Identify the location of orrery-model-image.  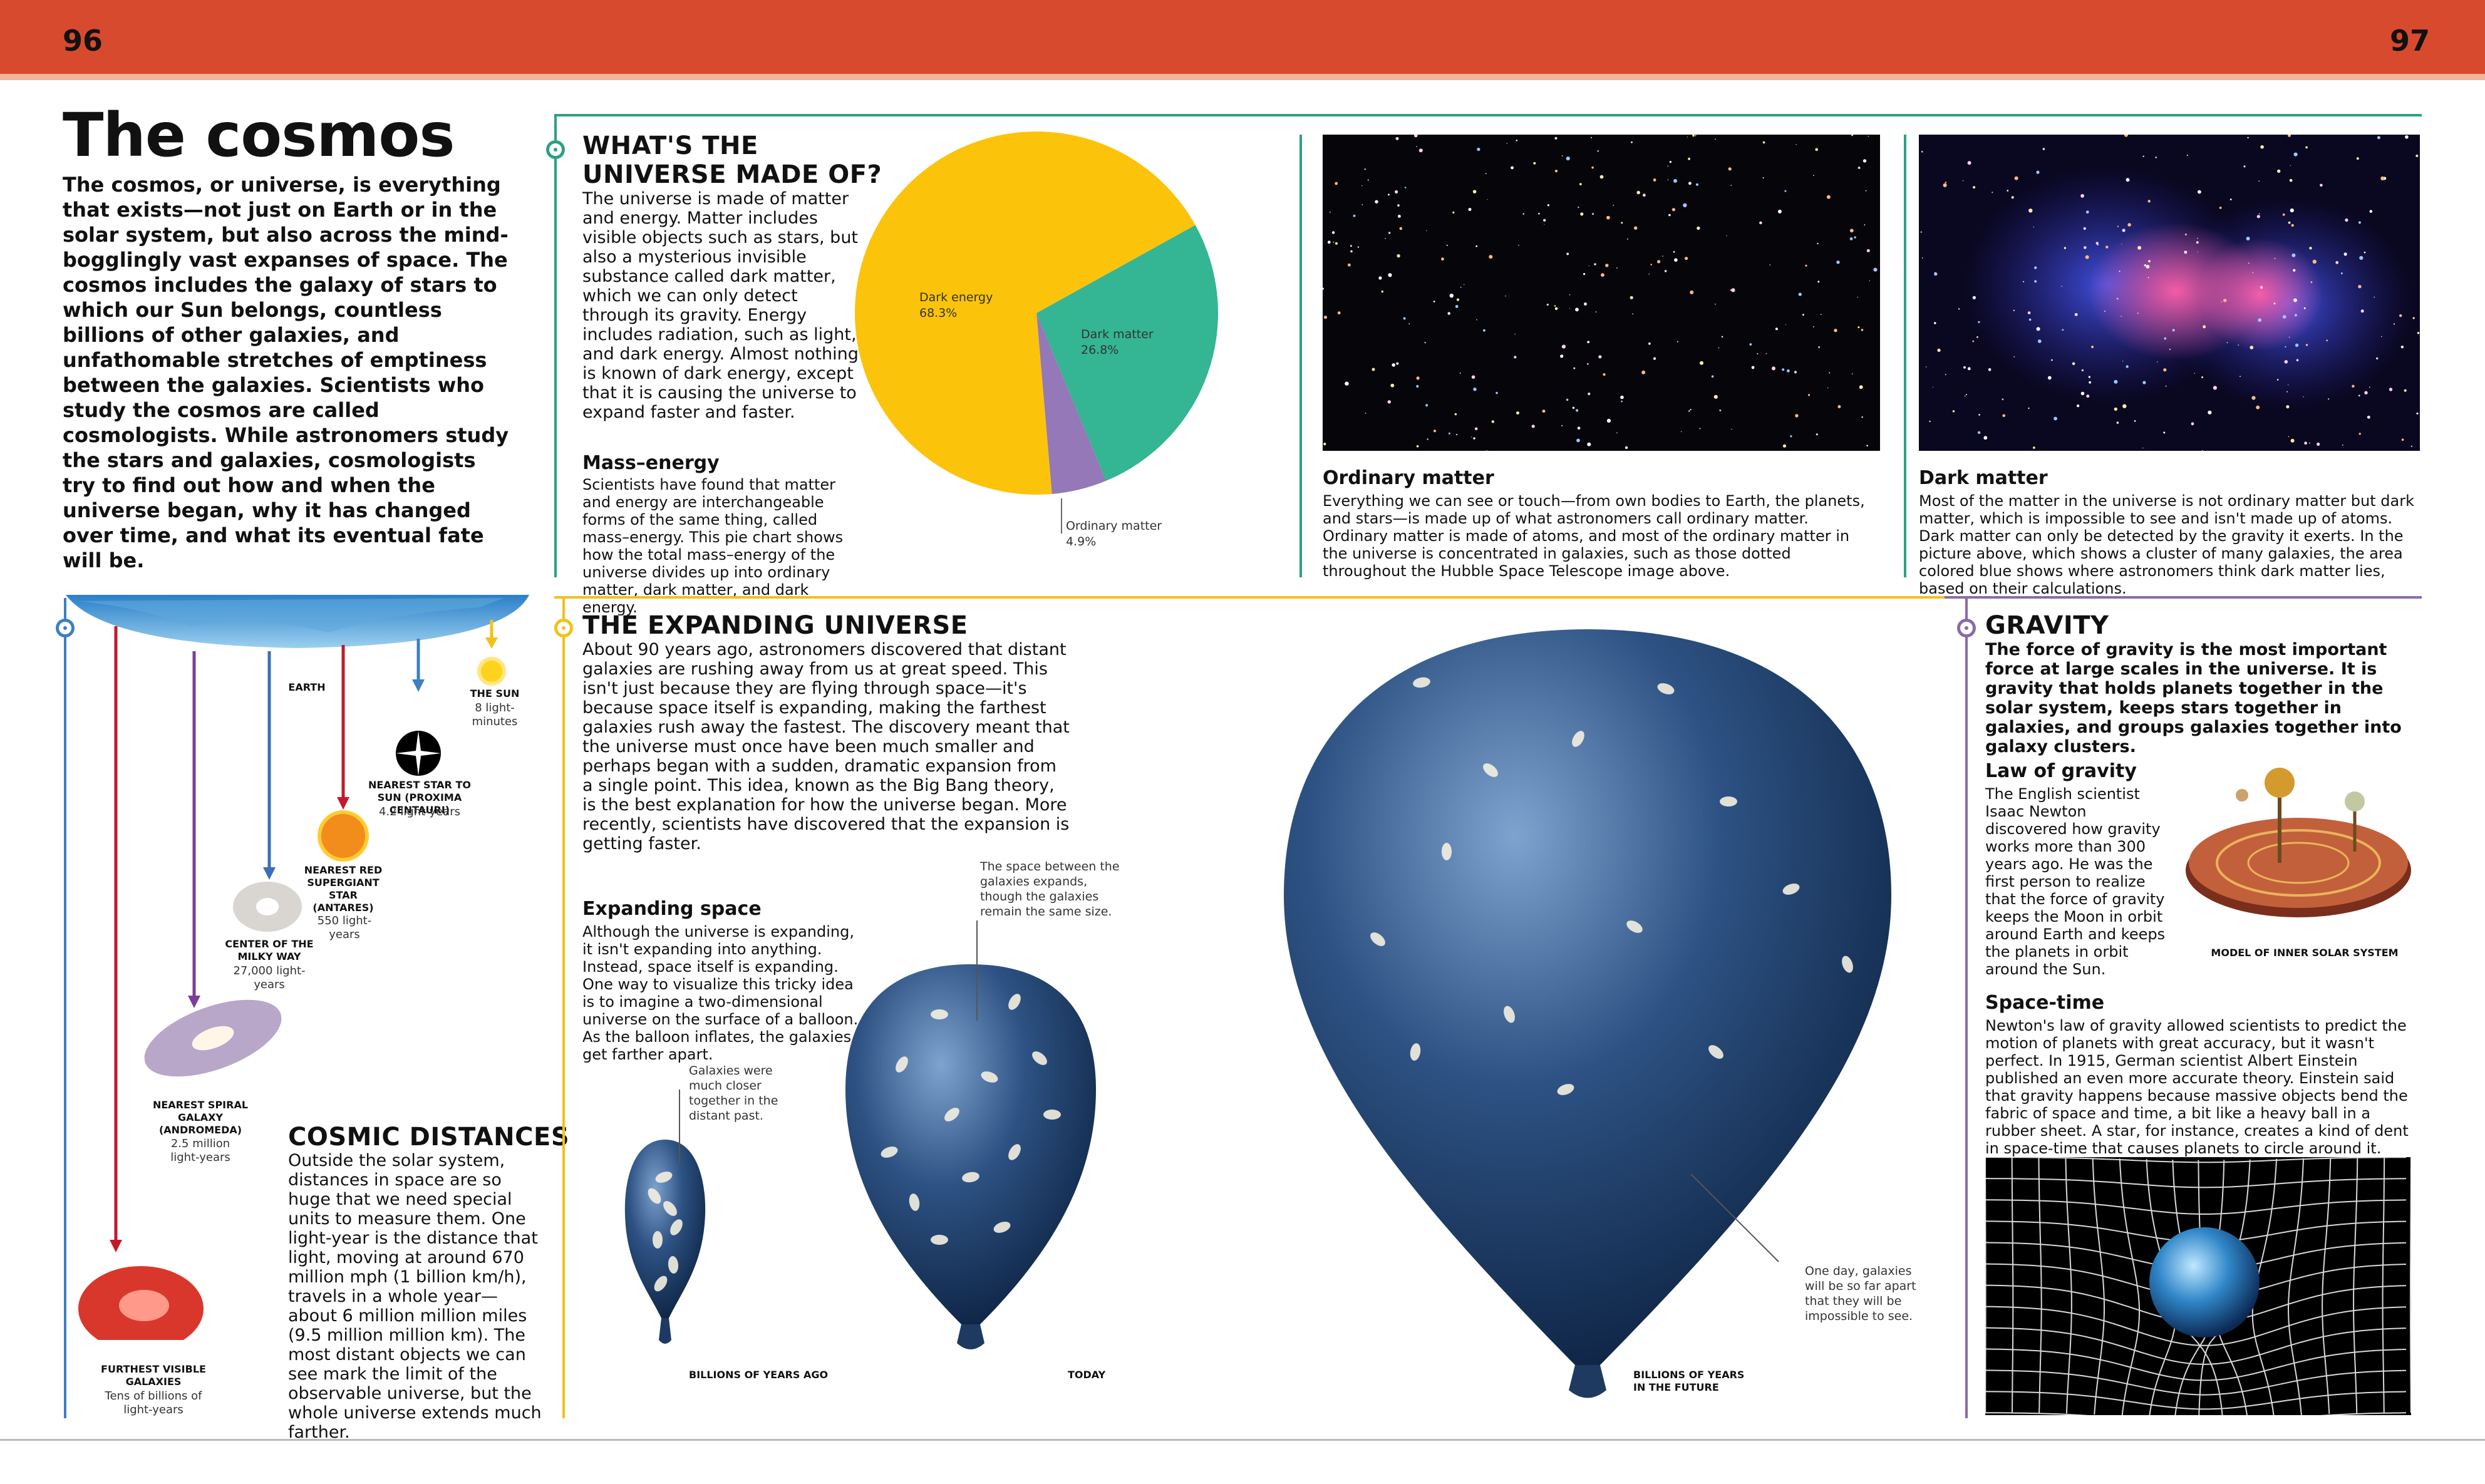
(2298, 842).